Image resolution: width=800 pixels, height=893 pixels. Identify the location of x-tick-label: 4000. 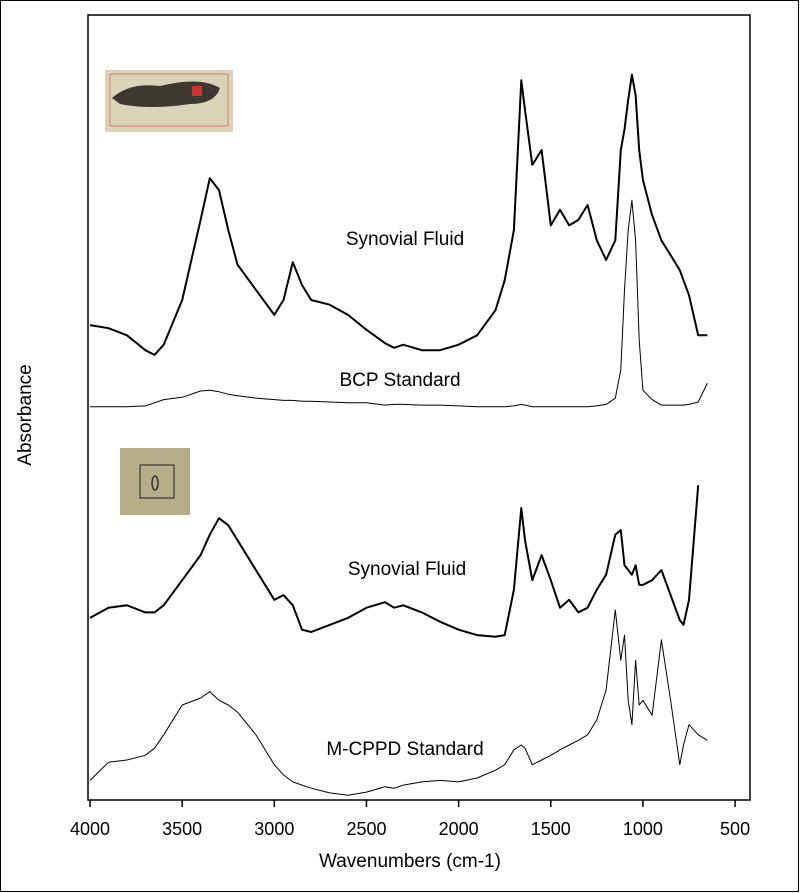
(90, 829).